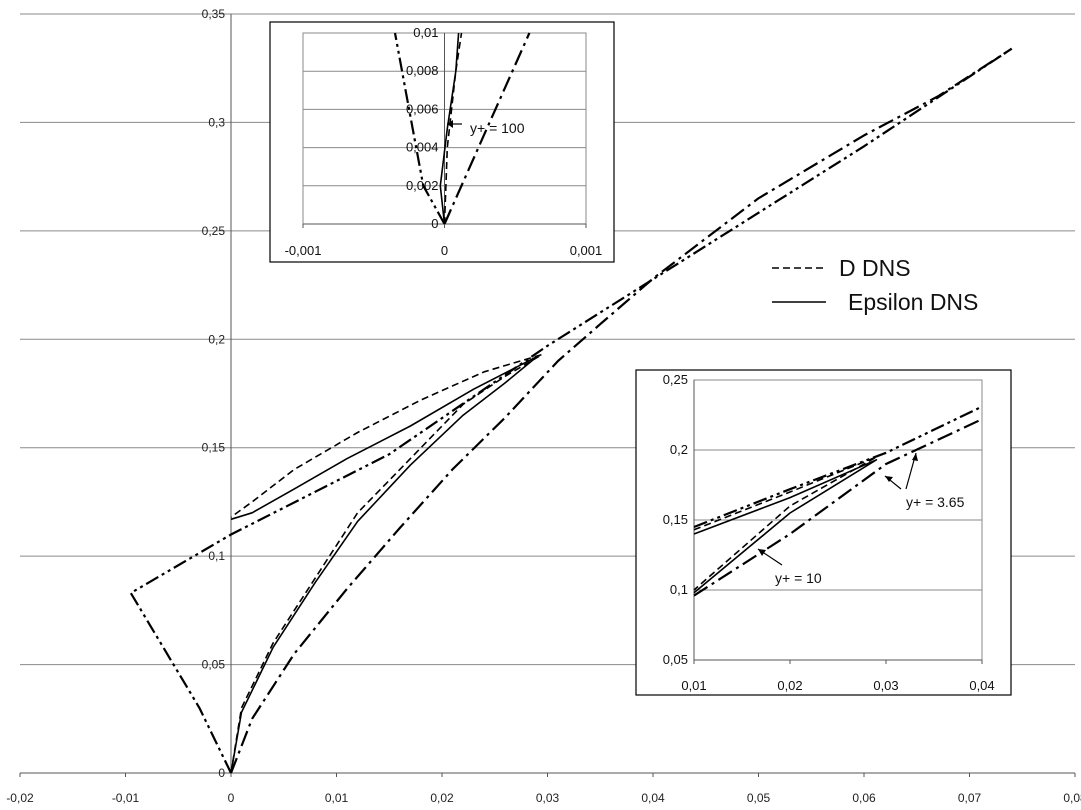  I want to click on main-x-tick-label: -0,01, so click(126, 798).